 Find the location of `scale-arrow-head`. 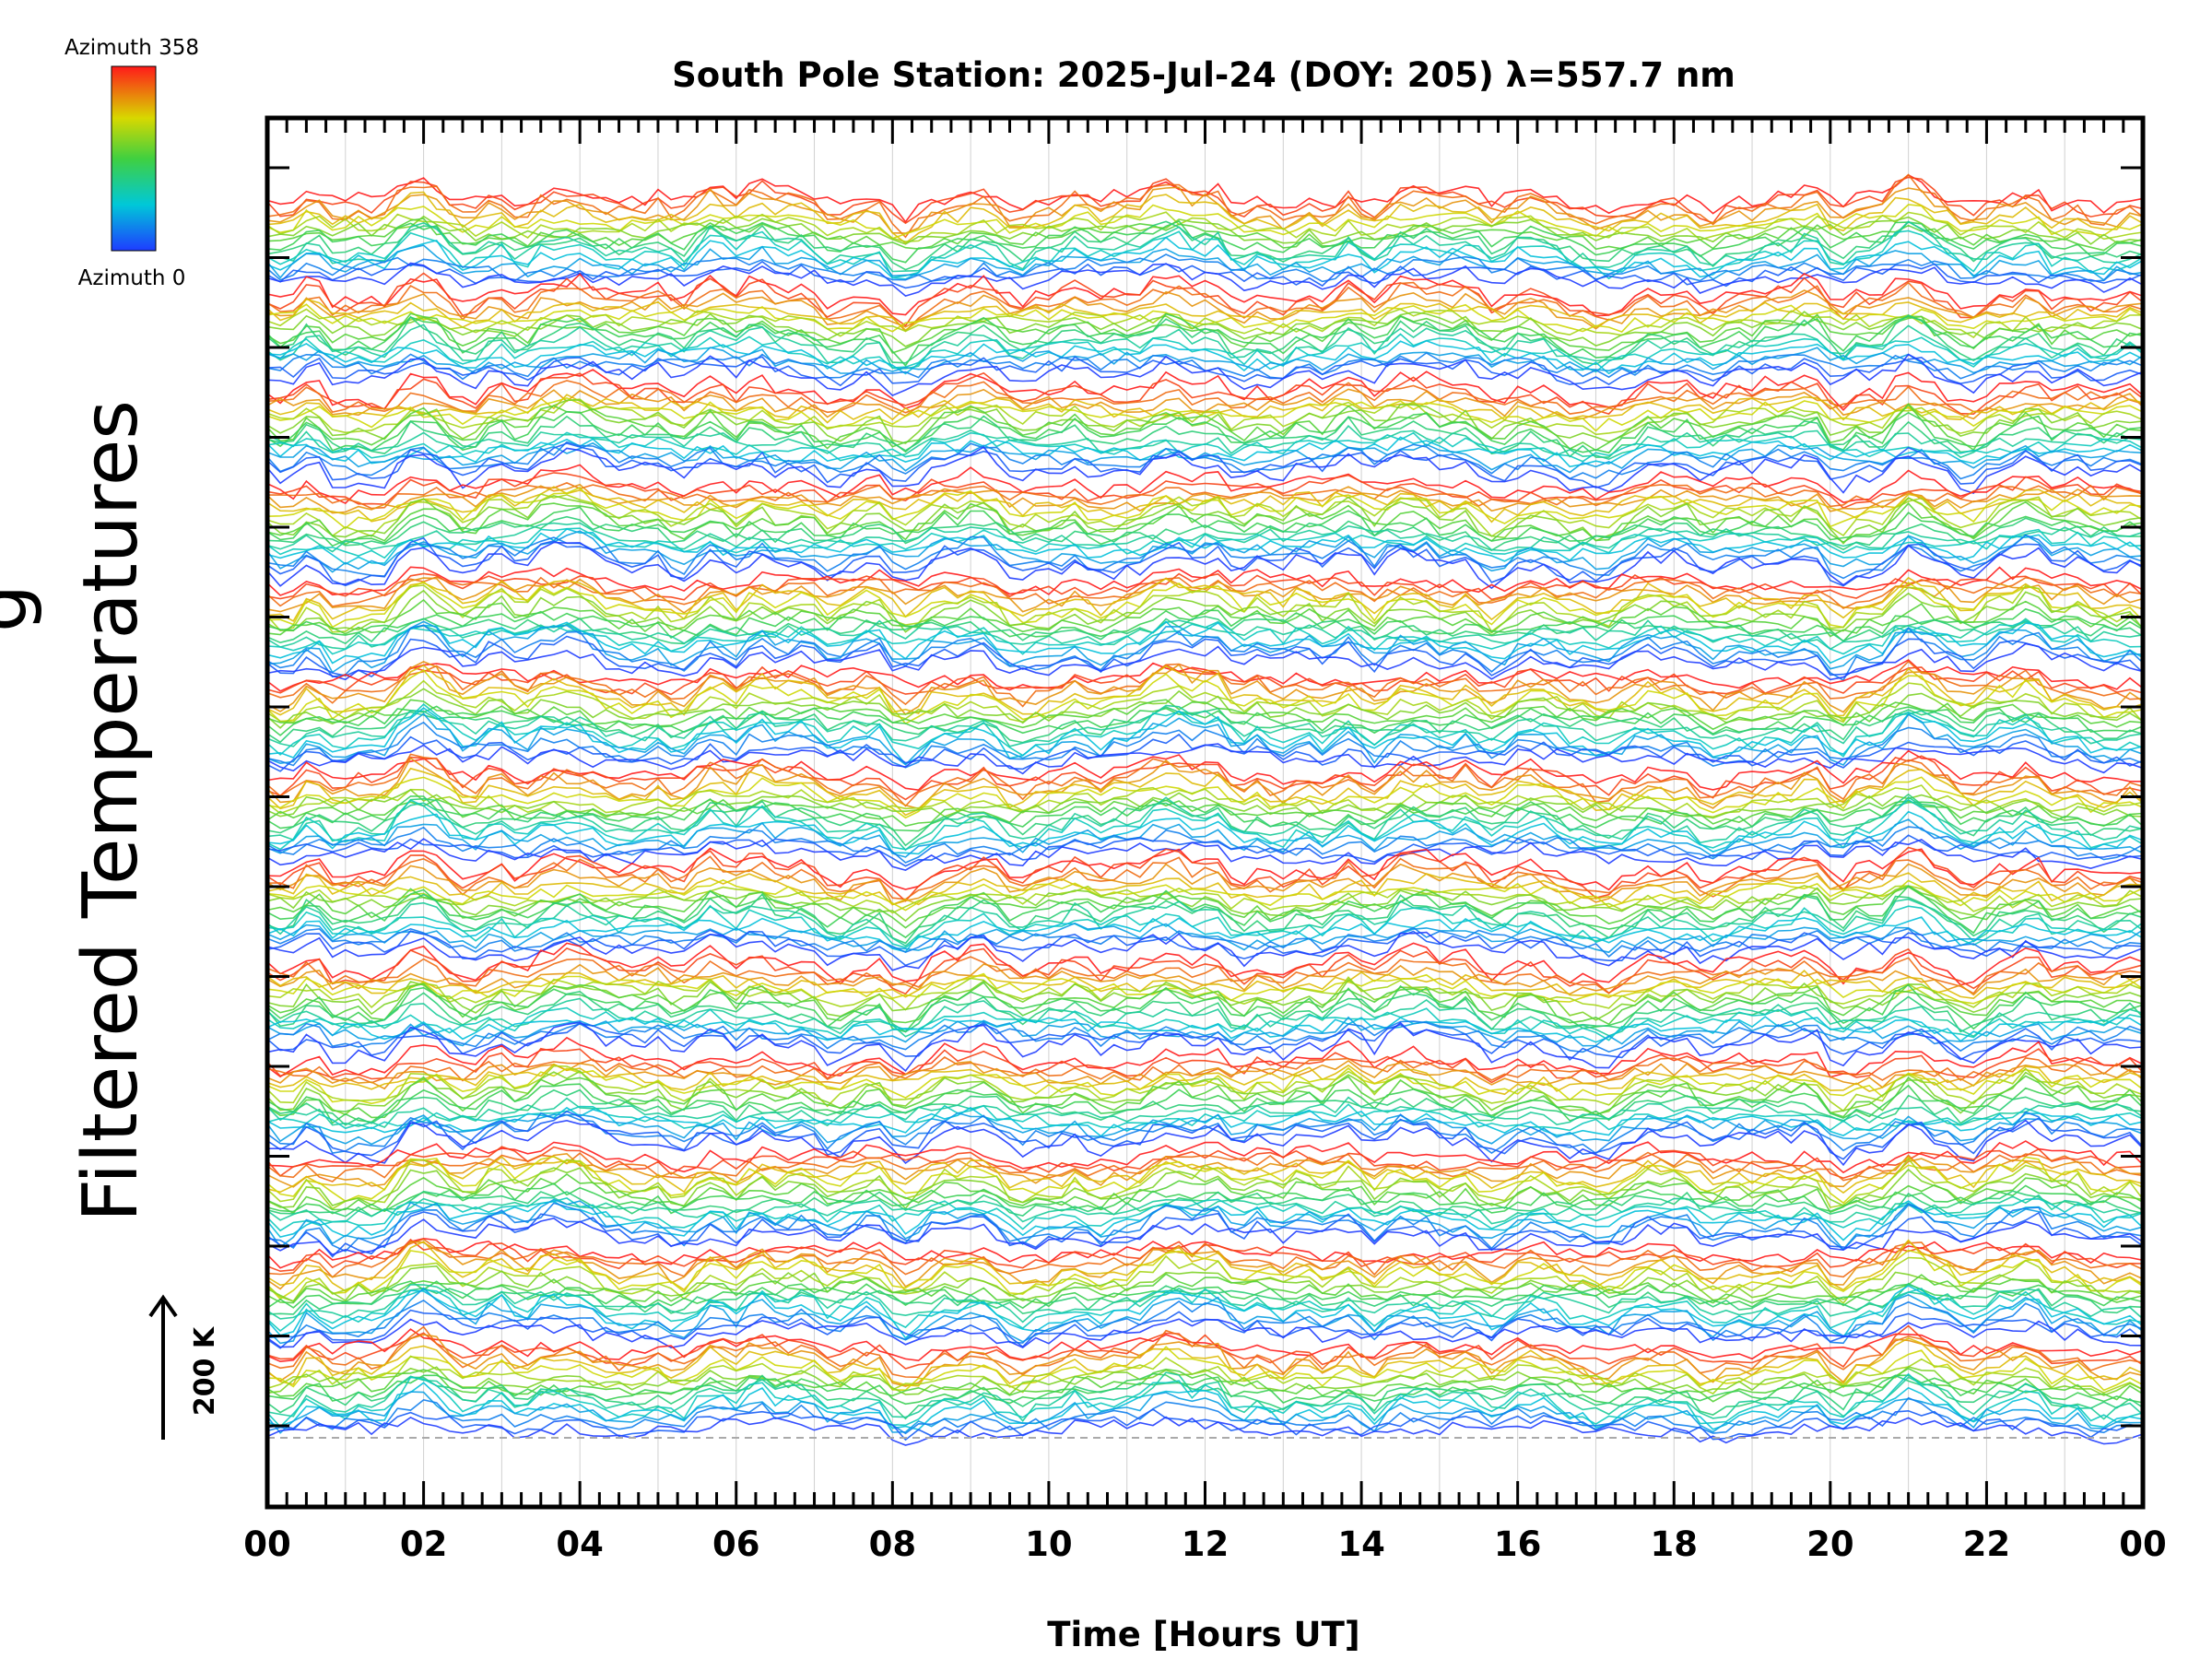

scale-arrow-head is located at coordinates (163, 1306).